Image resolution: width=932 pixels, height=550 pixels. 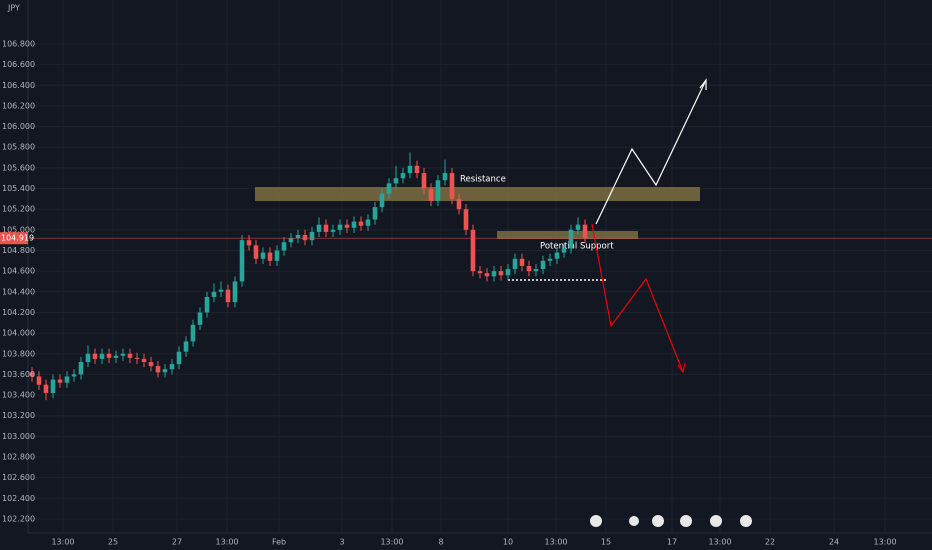 What do you see at coordinates (672, 542) in the screenshot?
I see `x-tick-label: 17` at bounding box center [672, 542].